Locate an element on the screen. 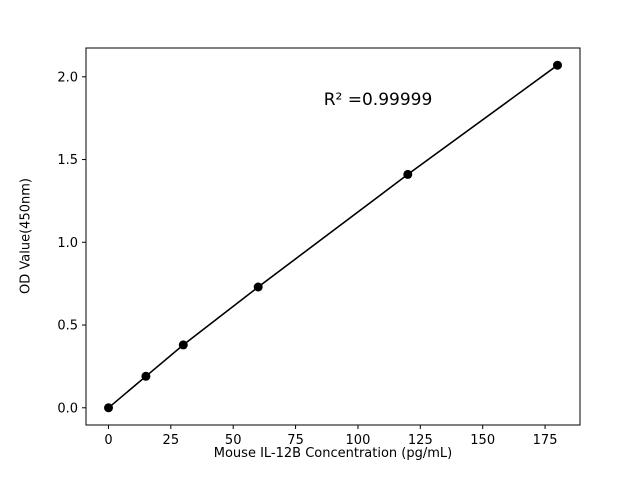 The width and height of the screenshot is (640, 480). x-tick-label: 100 is located at coordinates (358, 440).